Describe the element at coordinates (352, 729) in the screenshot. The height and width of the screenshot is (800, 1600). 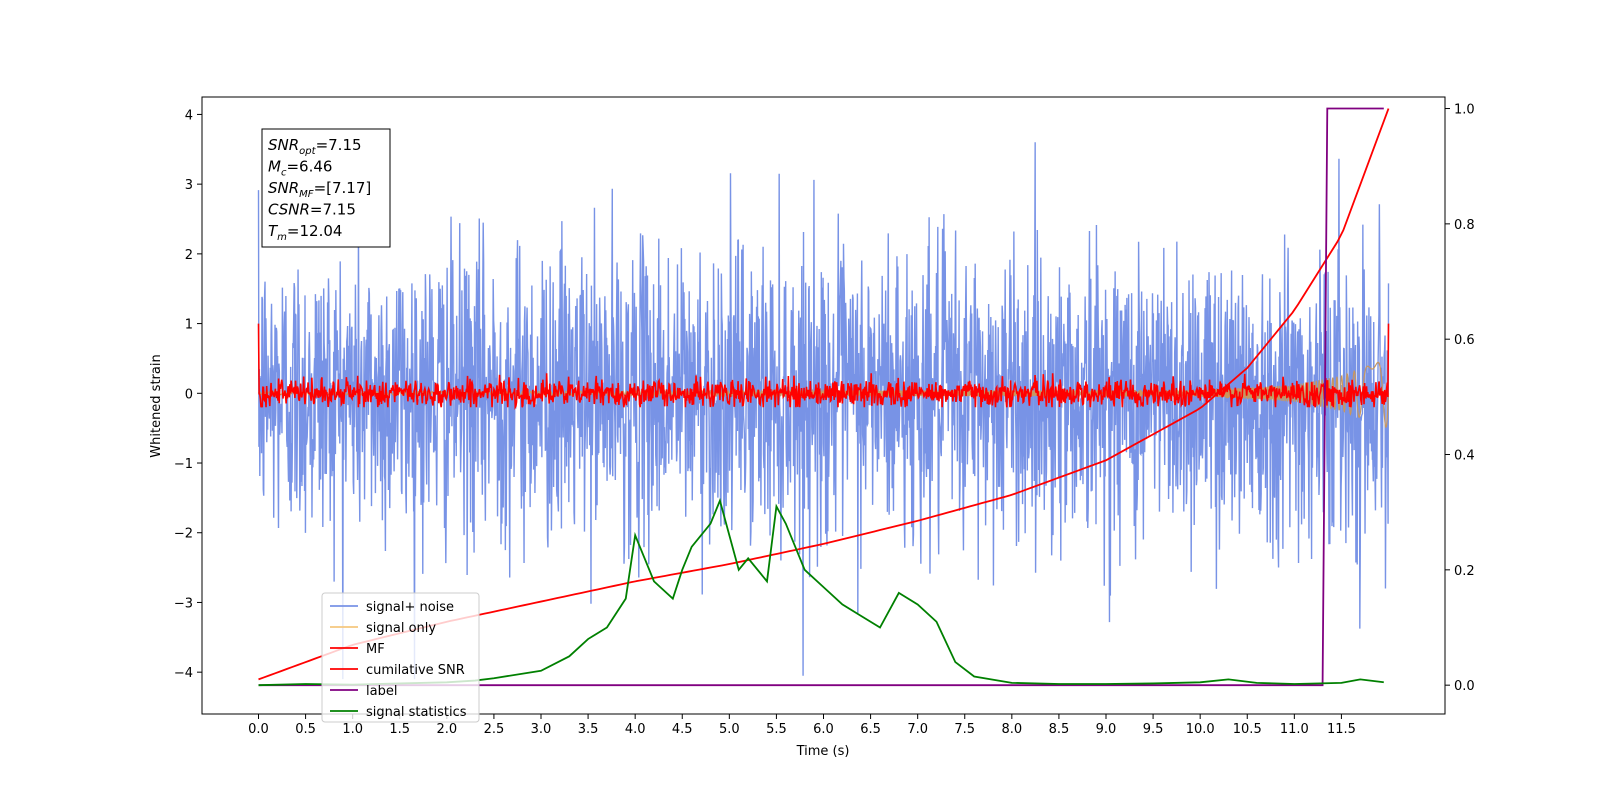
I see `x-tick-label: 1.0` at that location.